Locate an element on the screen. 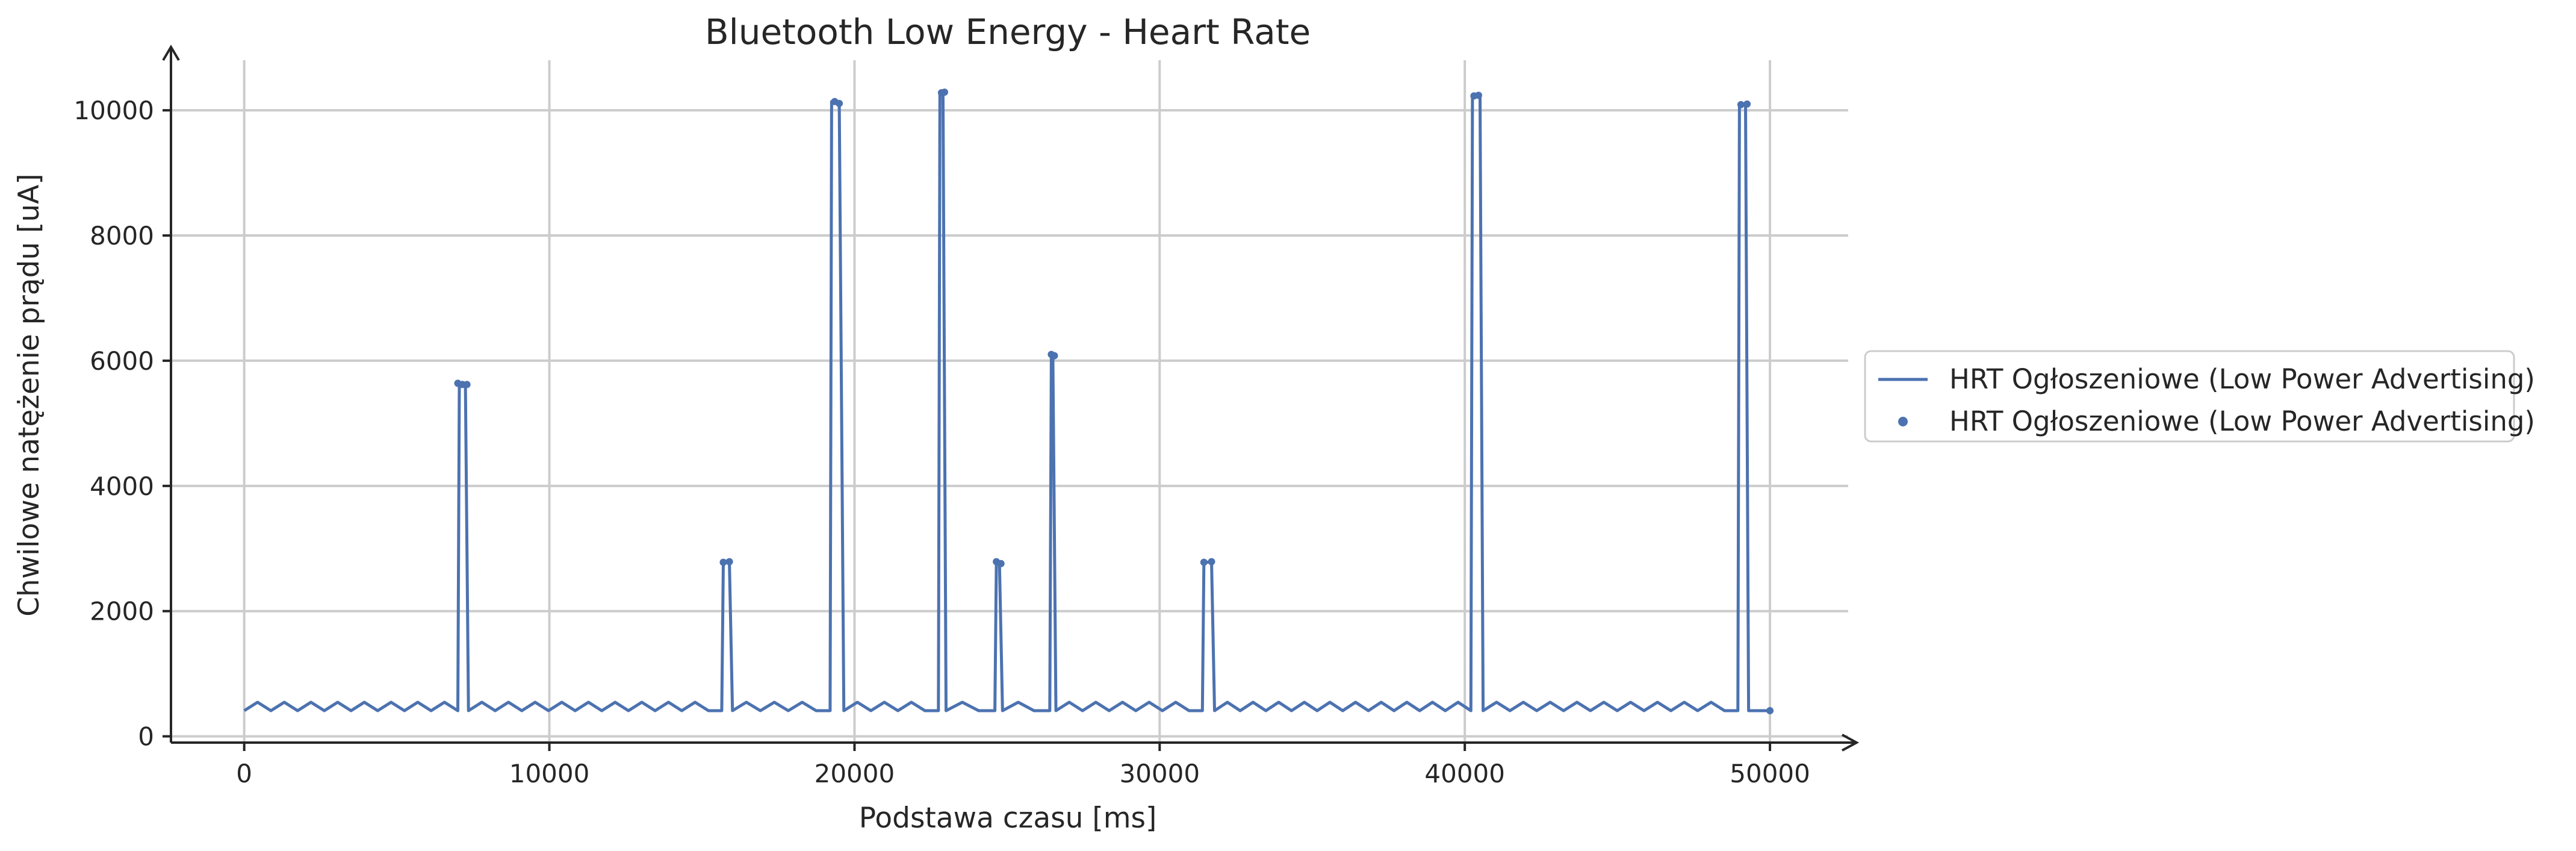 The image size is (2576, 851). y-tick-label: 4000 is located at coordinates (122, 486).